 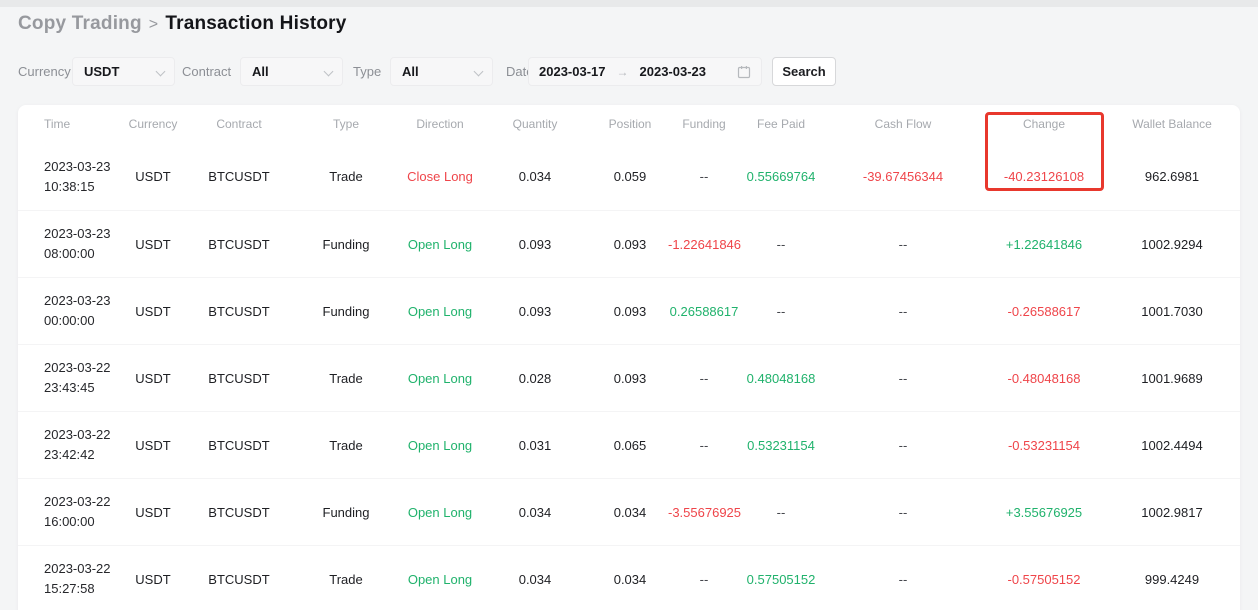 What do you see at coordinates (704, 124) in the screenshot?
I see `col-header-funding: Funding` at bounding box center [704, 124].